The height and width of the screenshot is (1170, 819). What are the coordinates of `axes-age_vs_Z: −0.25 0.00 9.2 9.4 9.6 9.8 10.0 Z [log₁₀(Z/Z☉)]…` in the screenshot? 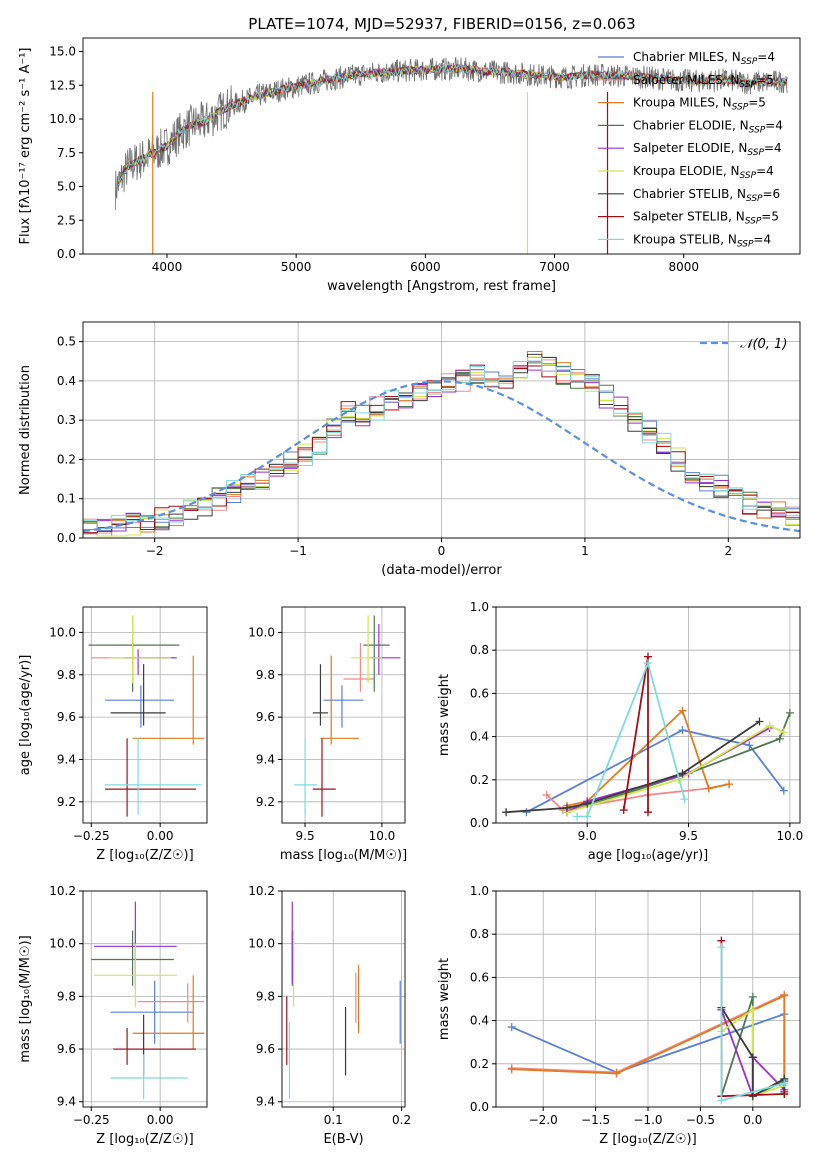 It's located at (112, 735).